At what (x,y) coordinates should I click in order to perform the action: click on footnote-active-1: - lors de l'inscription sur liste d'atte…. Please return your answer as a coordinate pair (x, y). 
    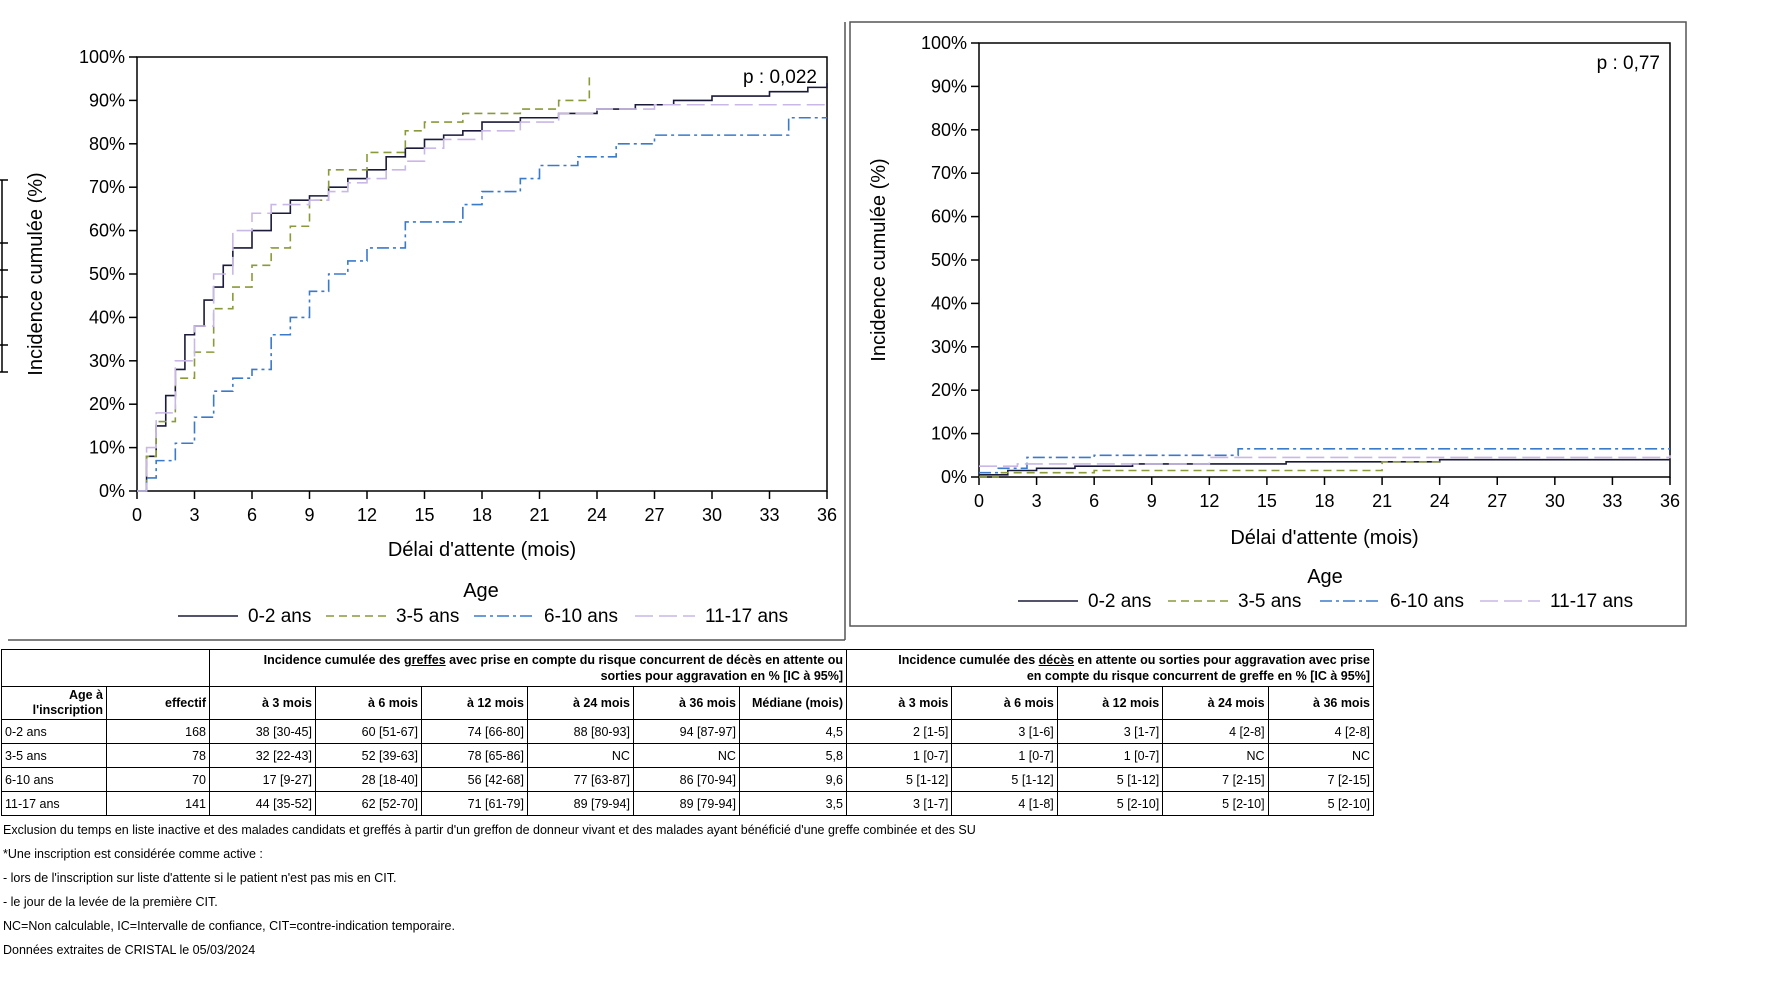
    Looking at the image, I should click on (200, 878).